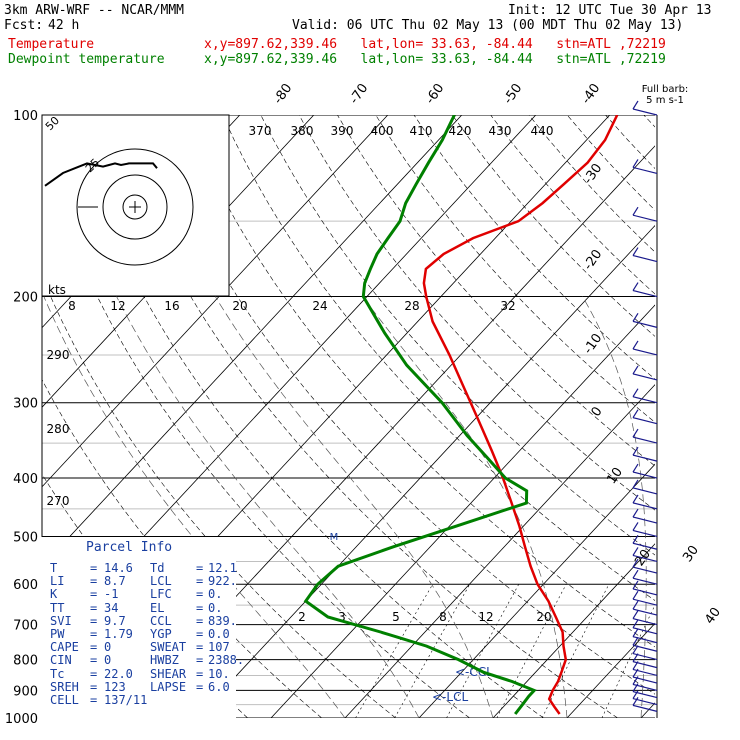 This screenshot has width=740, height=740. What do you see at coordinates (64, 700) in the screenshot?
I see `parcel-info-cell: CELL` at bounding box center [64, 700].